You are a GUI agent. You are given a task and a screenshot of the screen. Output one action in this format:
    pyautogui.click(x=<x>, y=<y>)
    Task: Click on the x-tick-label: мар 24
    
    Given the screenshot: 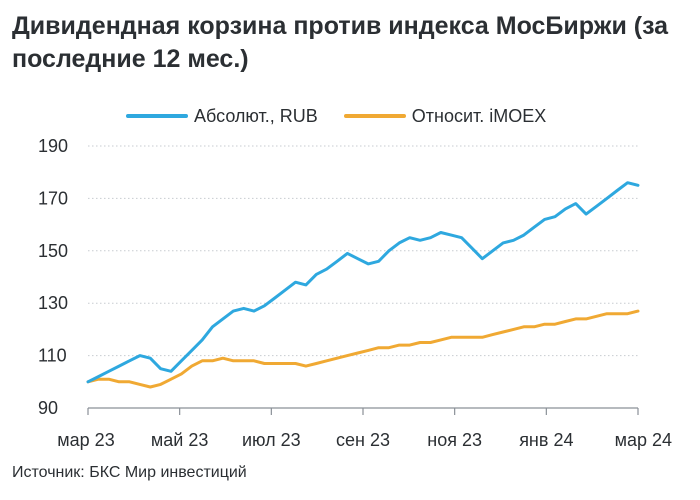 What is the action you would take?
    pyautogui.click(x=643, y=440)
    